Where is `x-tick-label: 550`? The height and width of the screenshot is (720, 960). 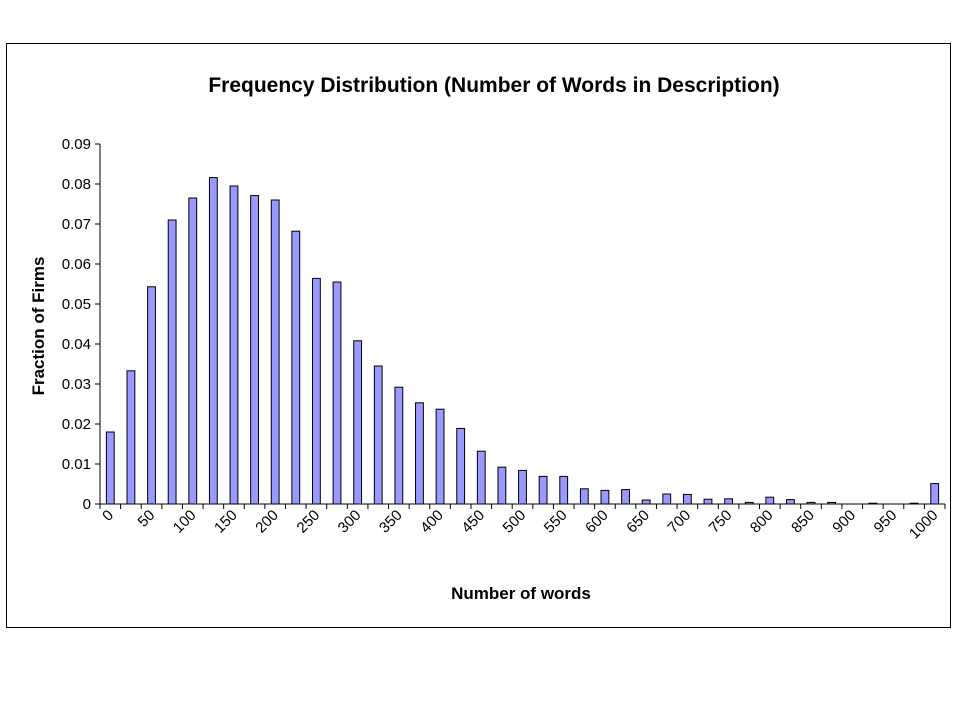
x-tick-label: 550 is located at coordinates (556, 522).